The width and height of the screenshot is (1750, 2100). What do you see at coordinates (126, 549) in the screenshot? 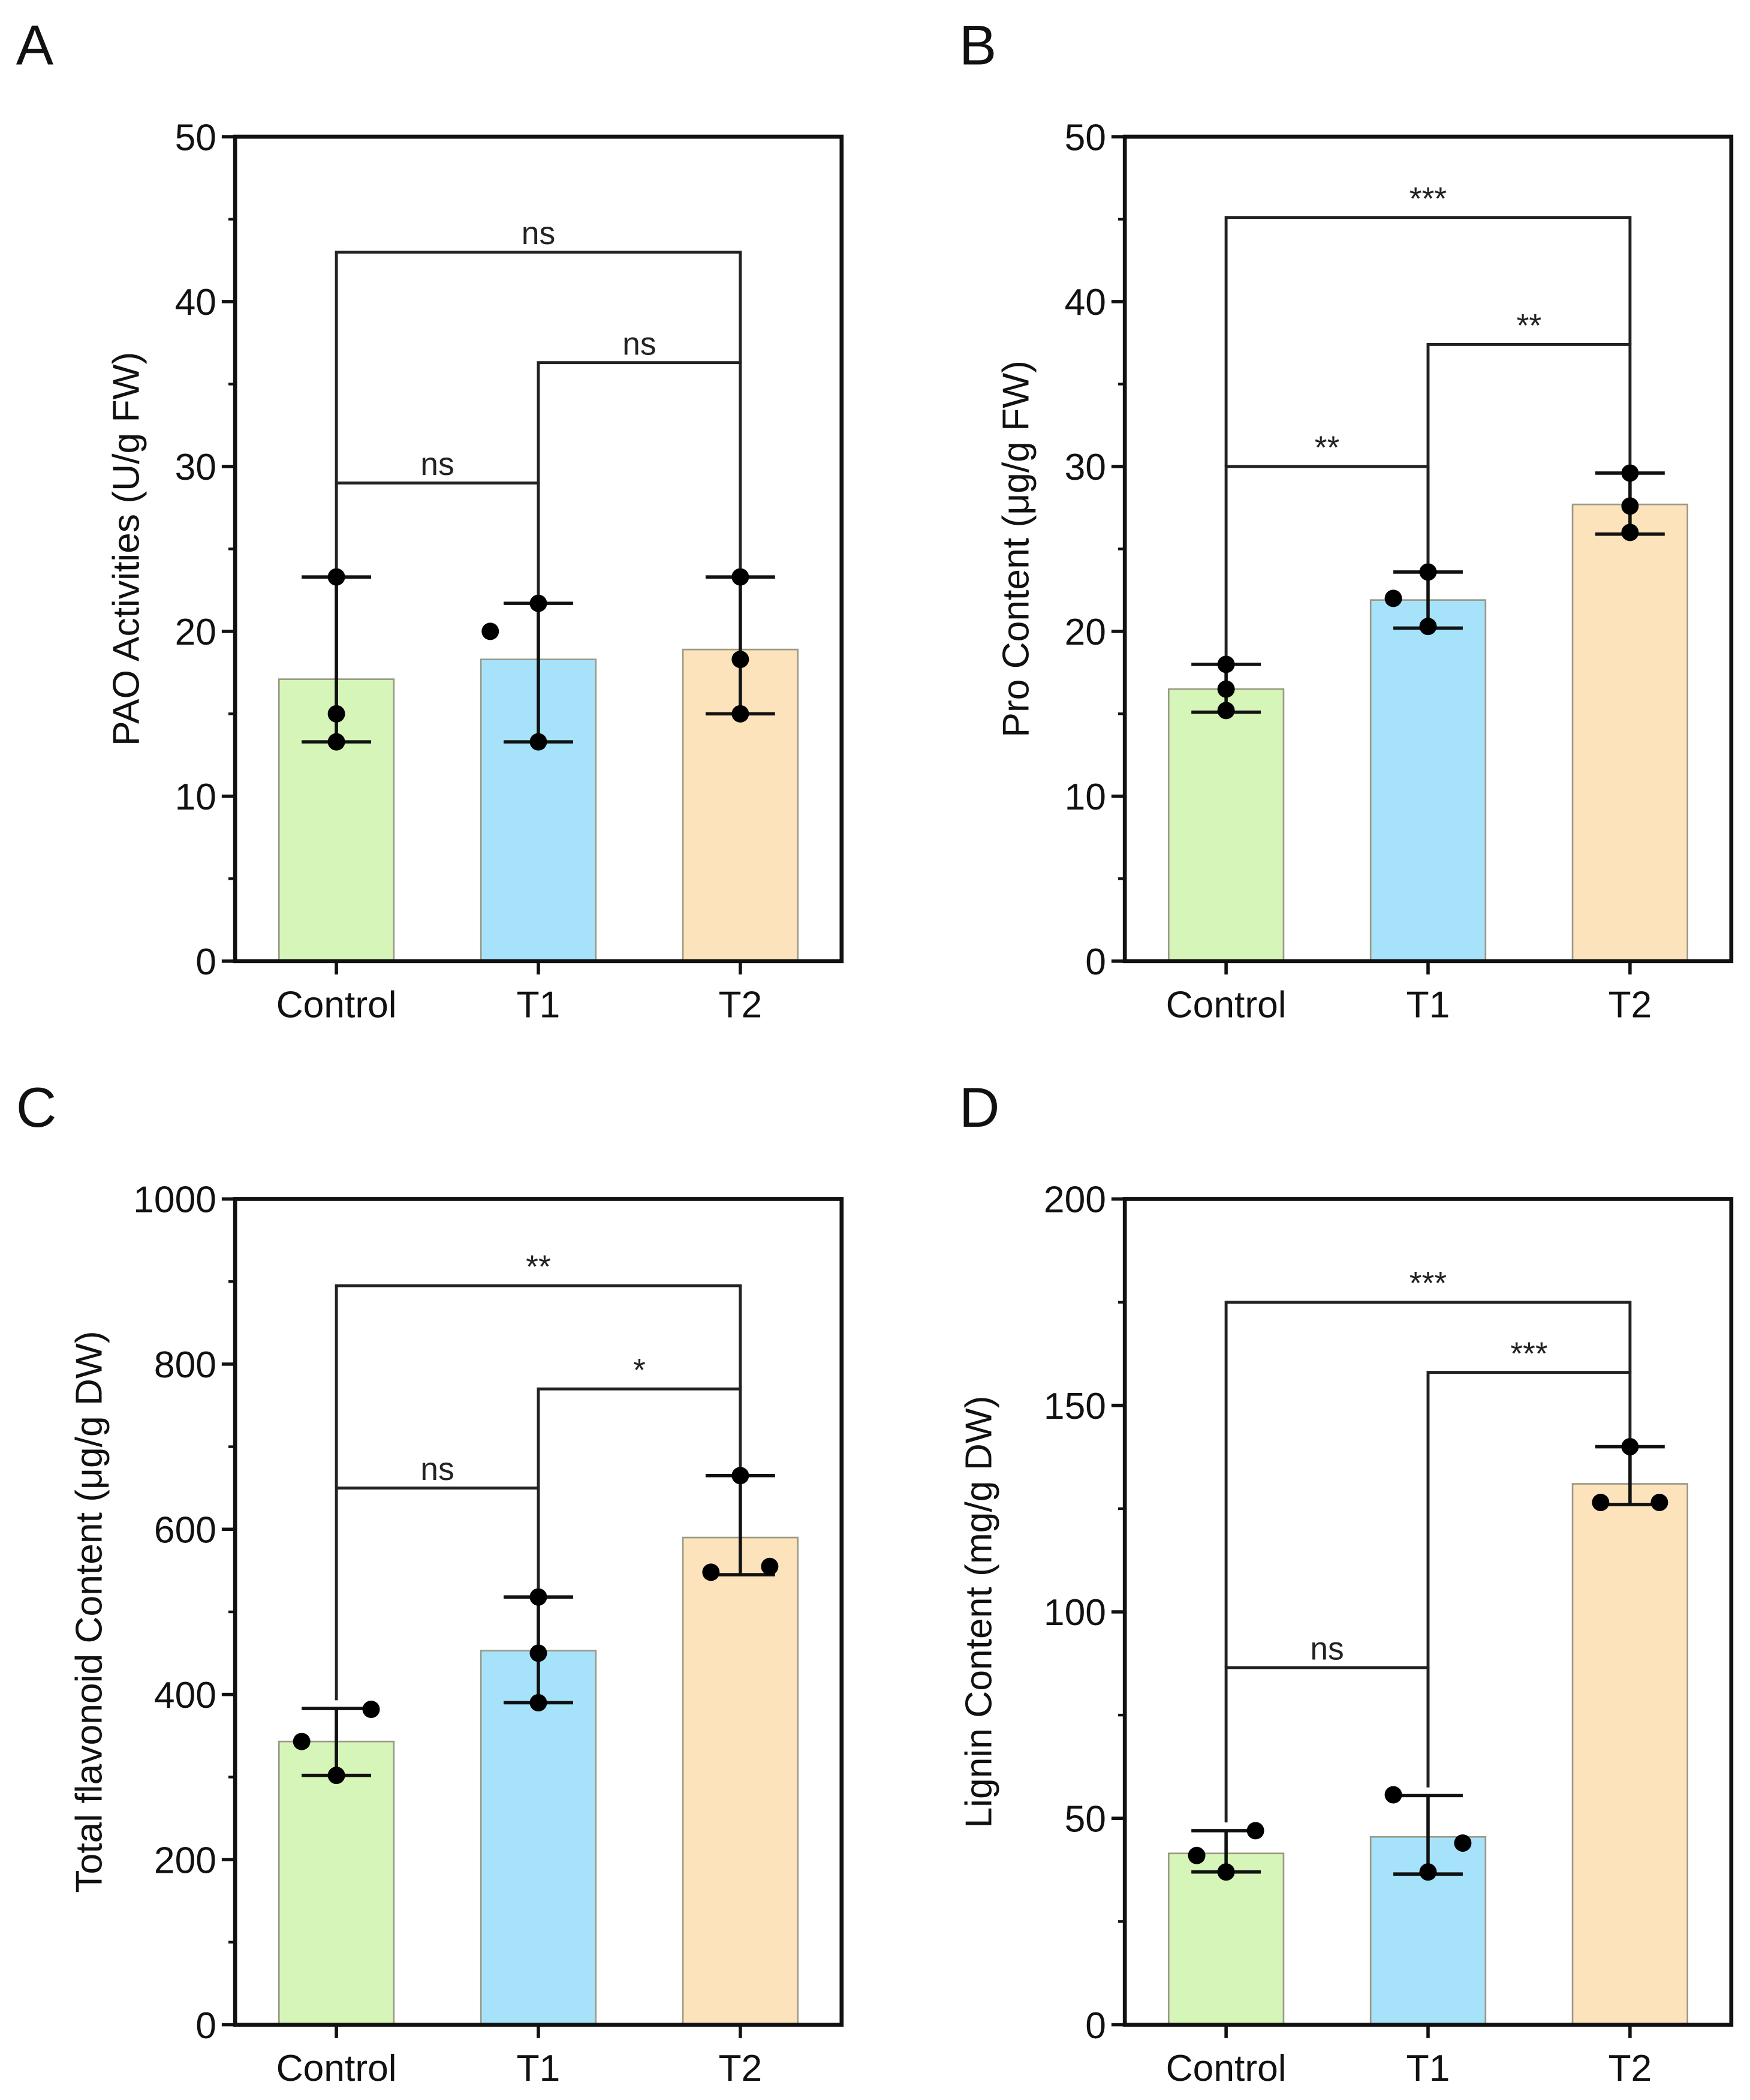
I see `y-axis-label: PAO Activities (U/g FW)` at bounding box center [126, 549].